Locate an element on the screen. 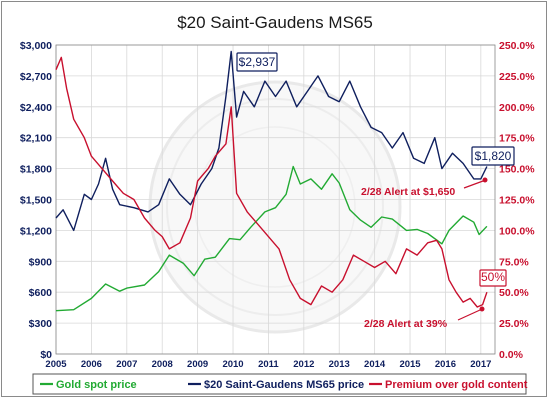  y-left-tick-label: $1,500 is located at coordinates (36, 201).